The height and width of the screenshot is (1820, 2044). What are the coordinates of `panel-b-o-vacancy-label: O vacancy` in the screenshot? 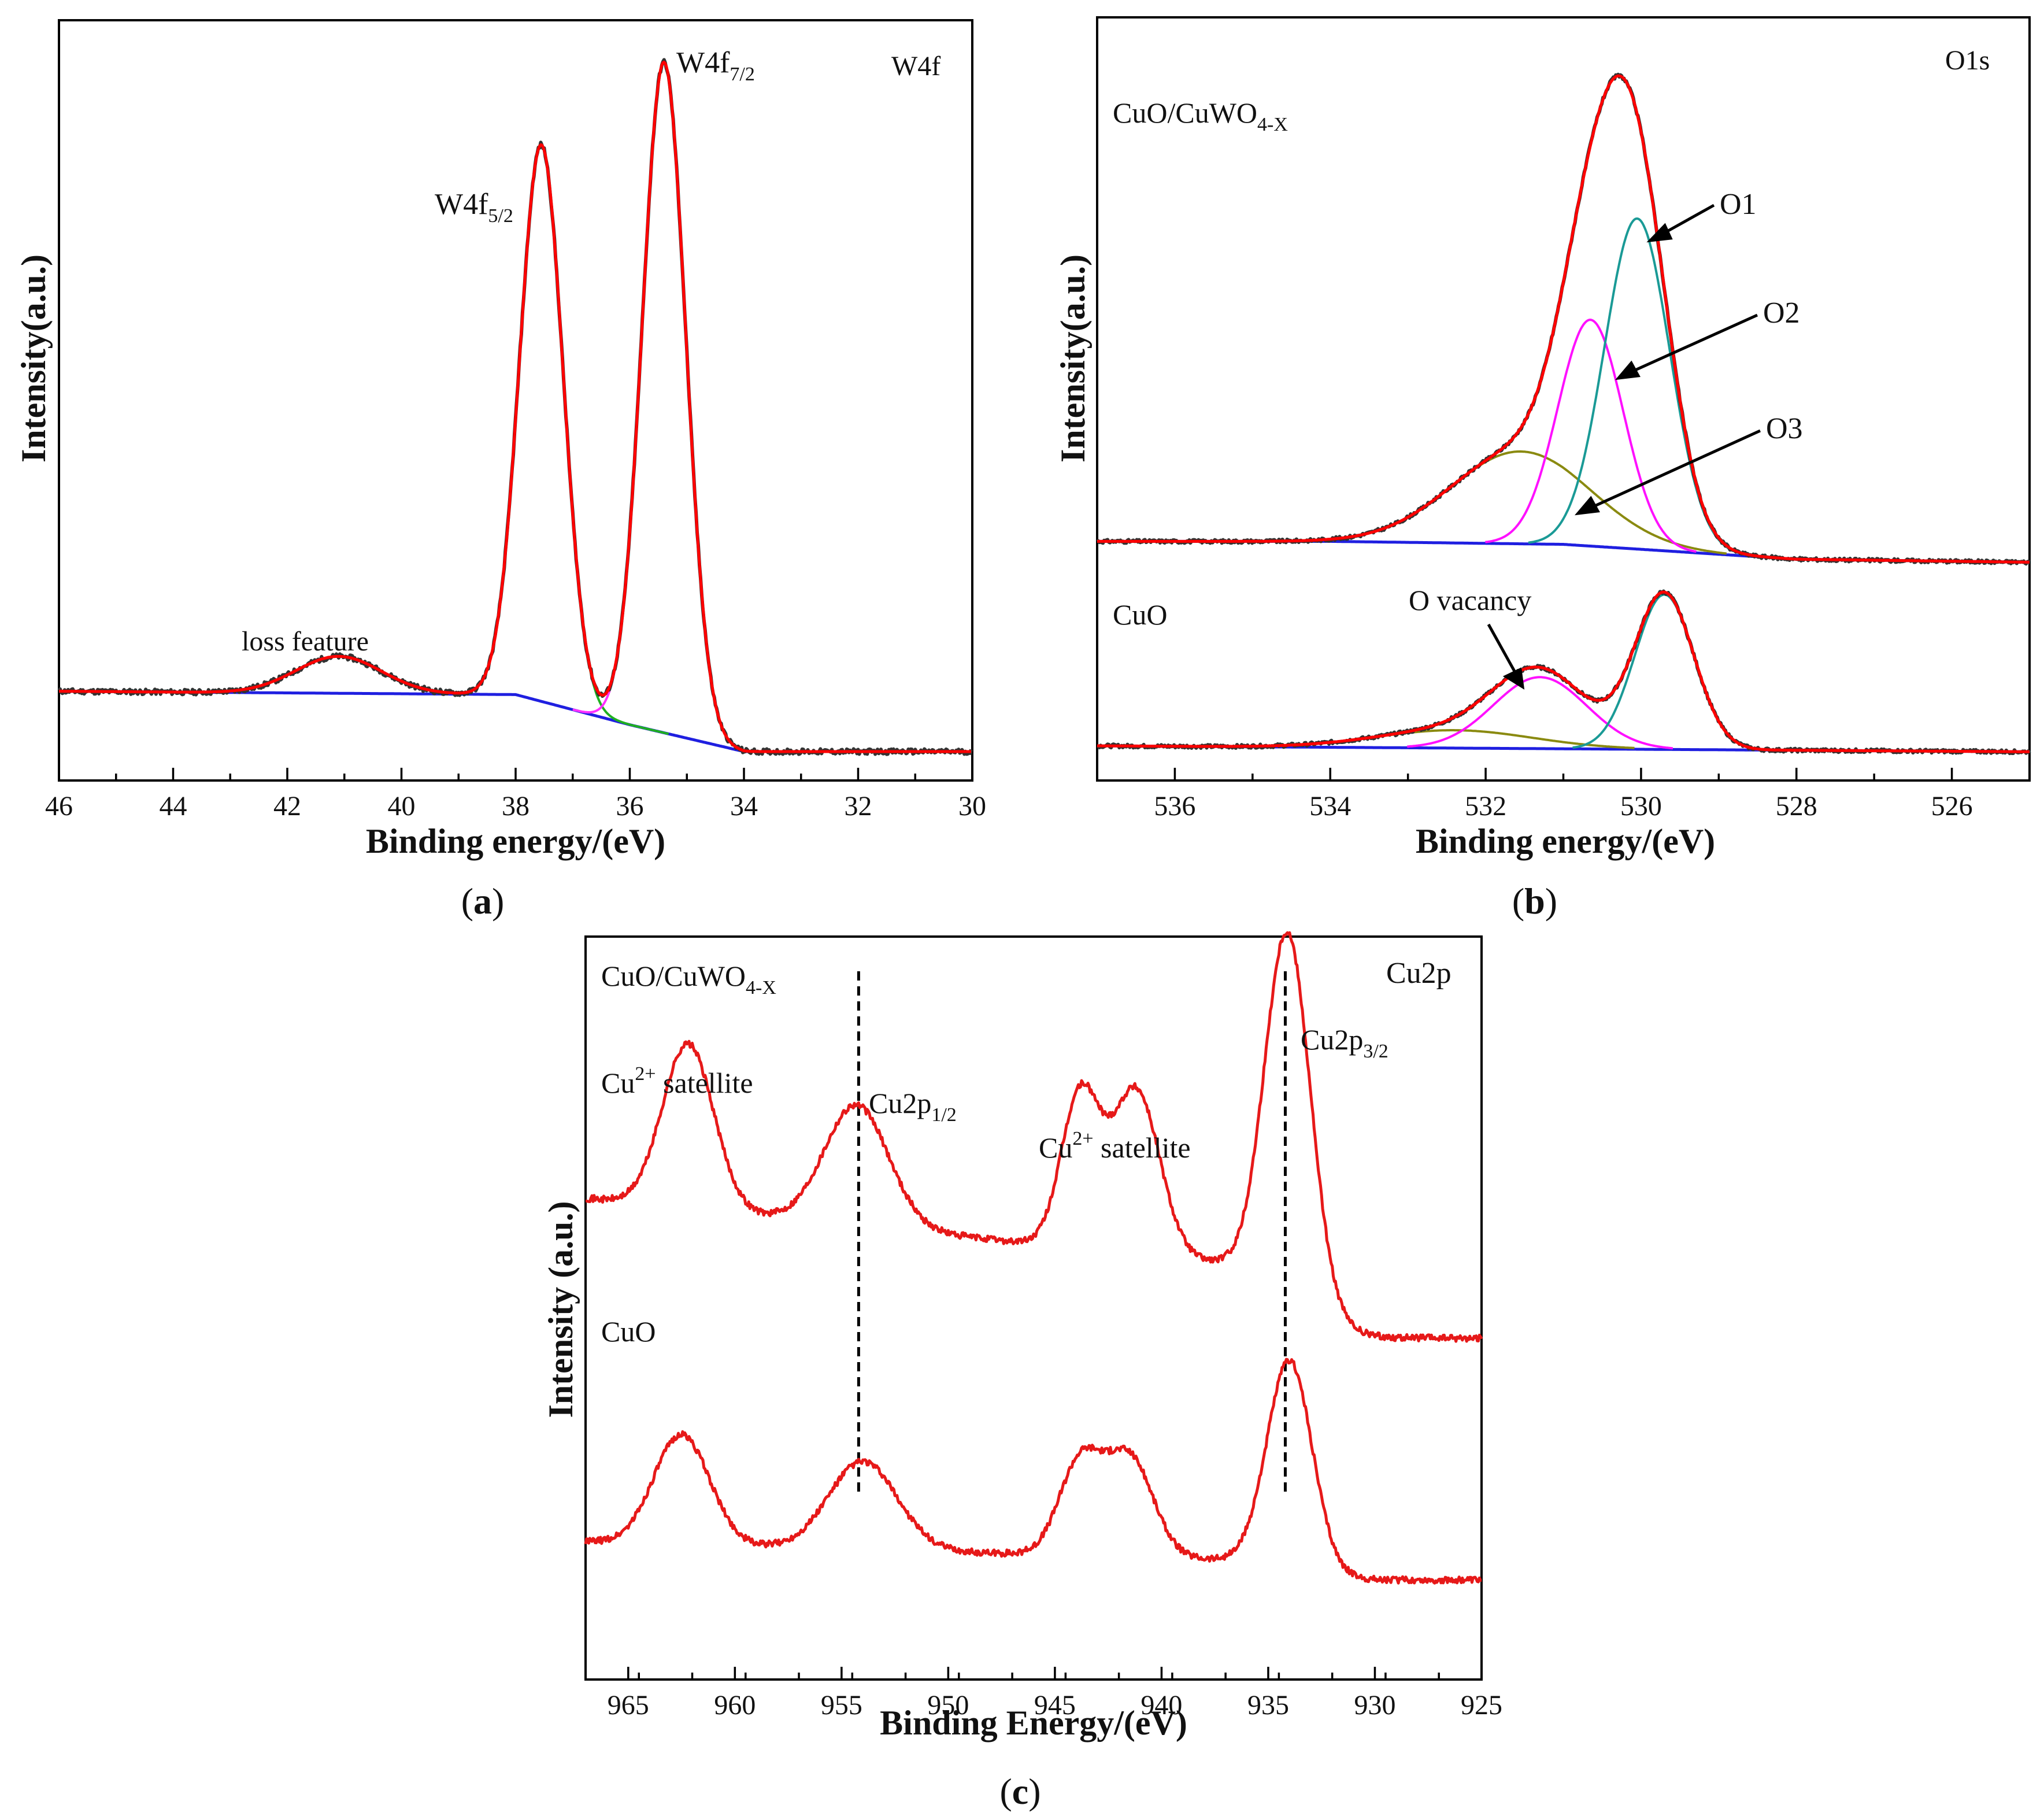 It's located at (1470, 600).